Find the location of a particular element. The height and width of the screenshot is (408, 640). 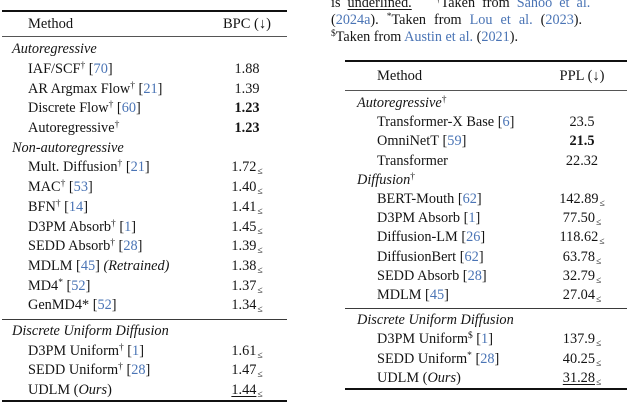

table-row: BFN† [14] 1.41≤ is located at coordinates (144, 208).